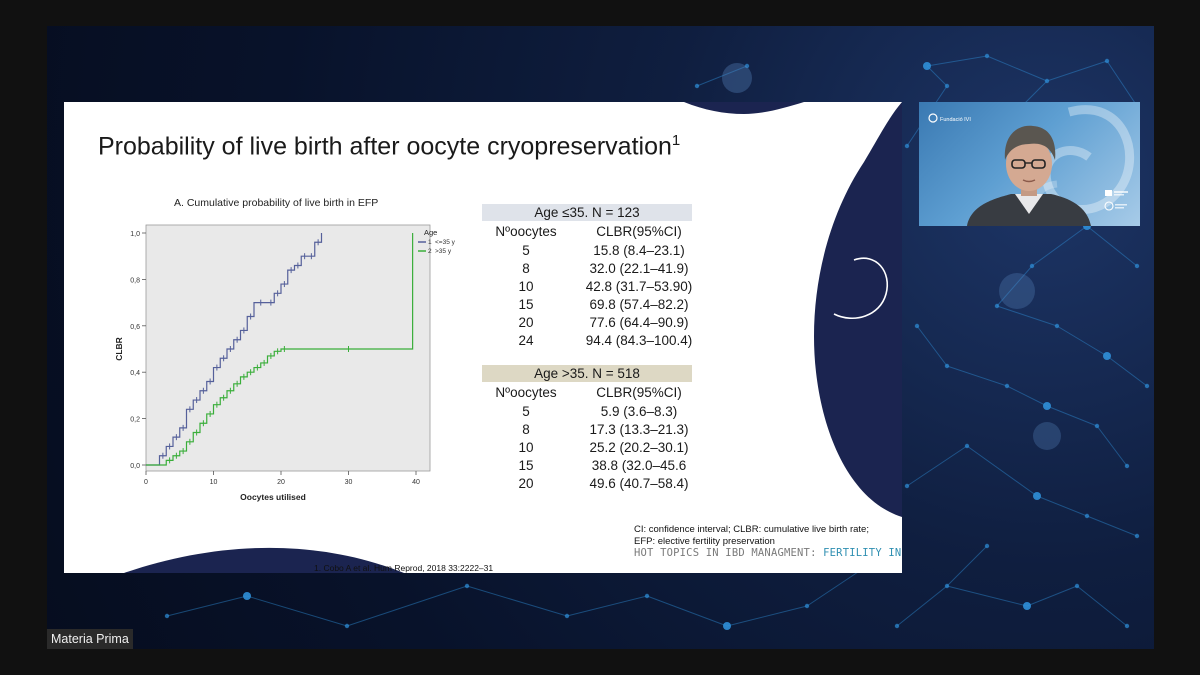  Describe the element at coordinates (1116, 200) in the screenshot. I see `sponsor-logos` at that location.